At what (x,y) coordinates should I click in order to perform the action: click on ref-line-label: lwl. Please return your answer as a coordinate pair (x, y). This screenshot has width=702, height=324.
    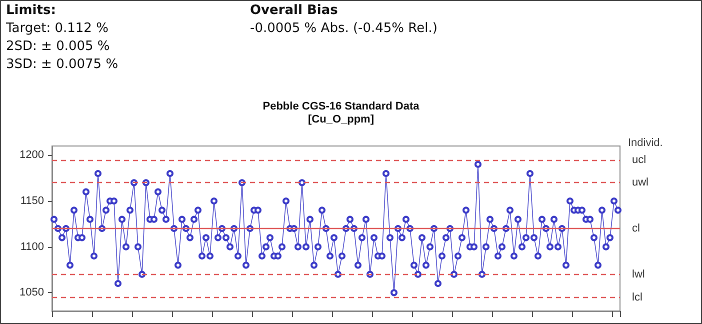
    Looking at the image, I should click on (638, 274).